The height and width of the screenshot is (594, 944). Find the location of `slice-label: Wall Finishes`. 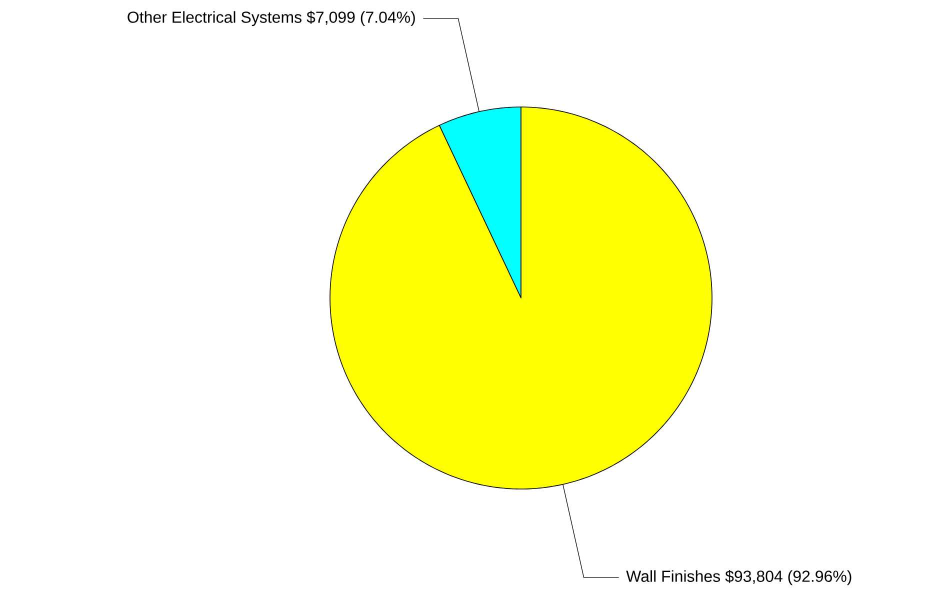

slice-label: Wall Finishes is located at coordinates (673, 576).